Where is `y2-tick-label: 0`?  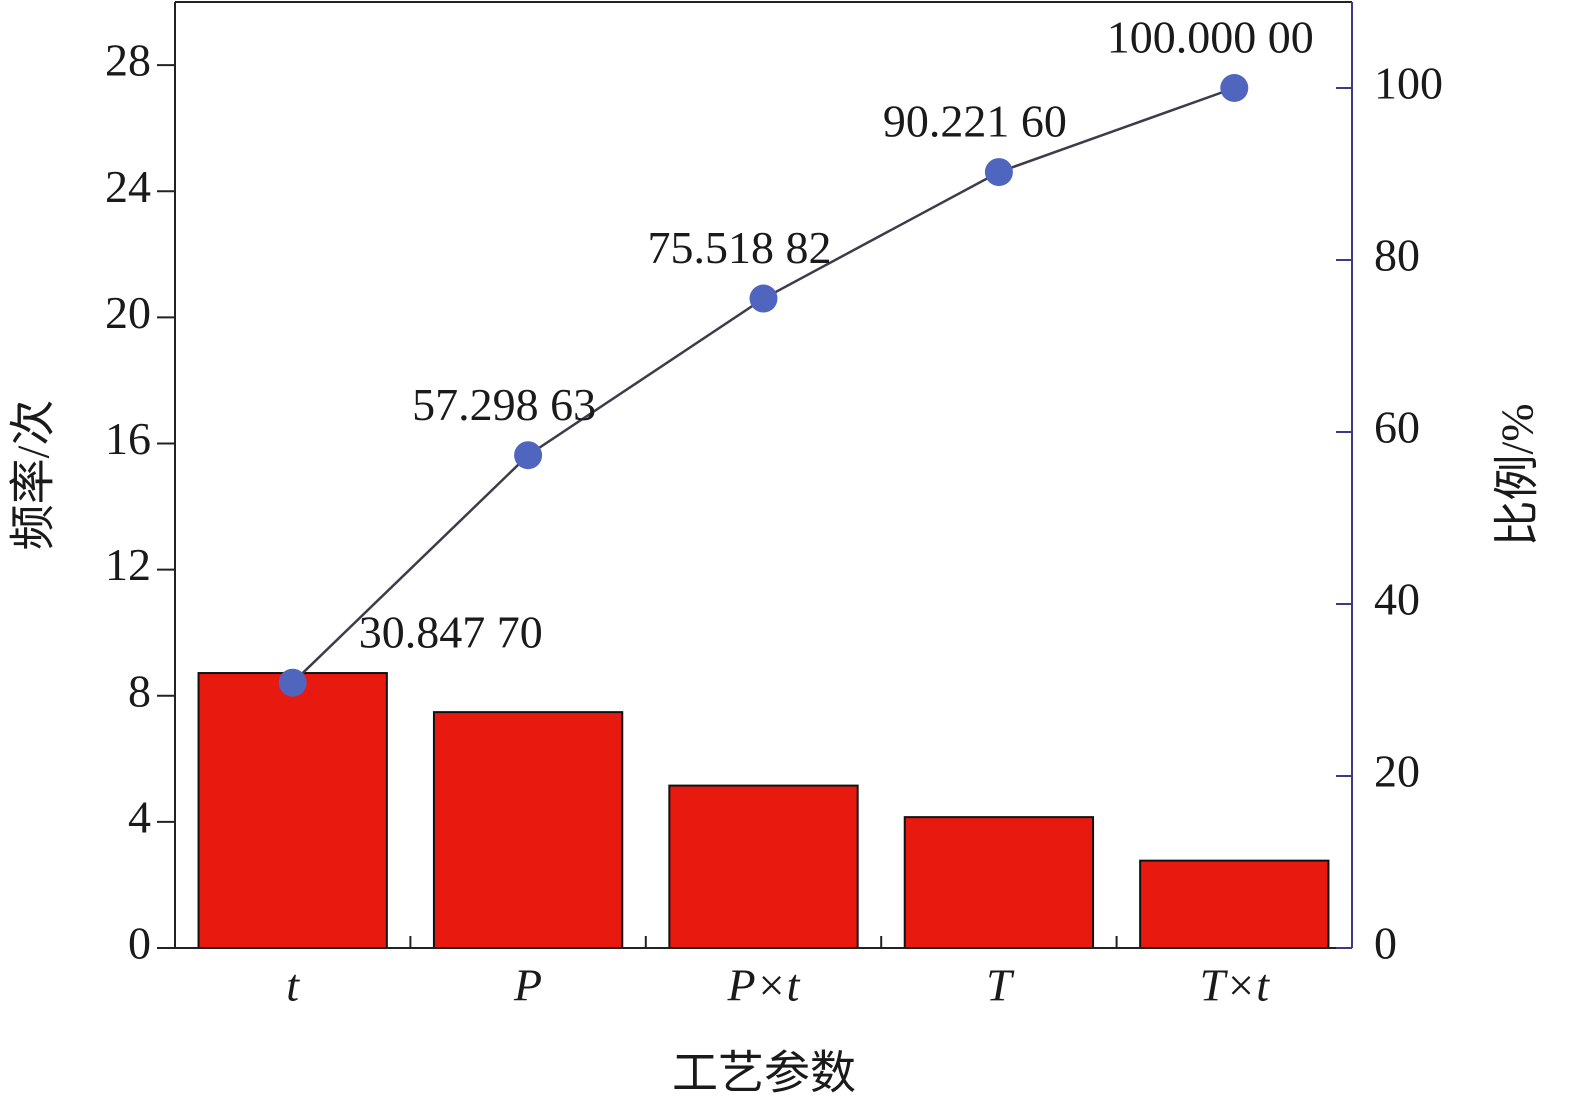 y2-tick-label: 0 is located at coordinates (1385, 943).